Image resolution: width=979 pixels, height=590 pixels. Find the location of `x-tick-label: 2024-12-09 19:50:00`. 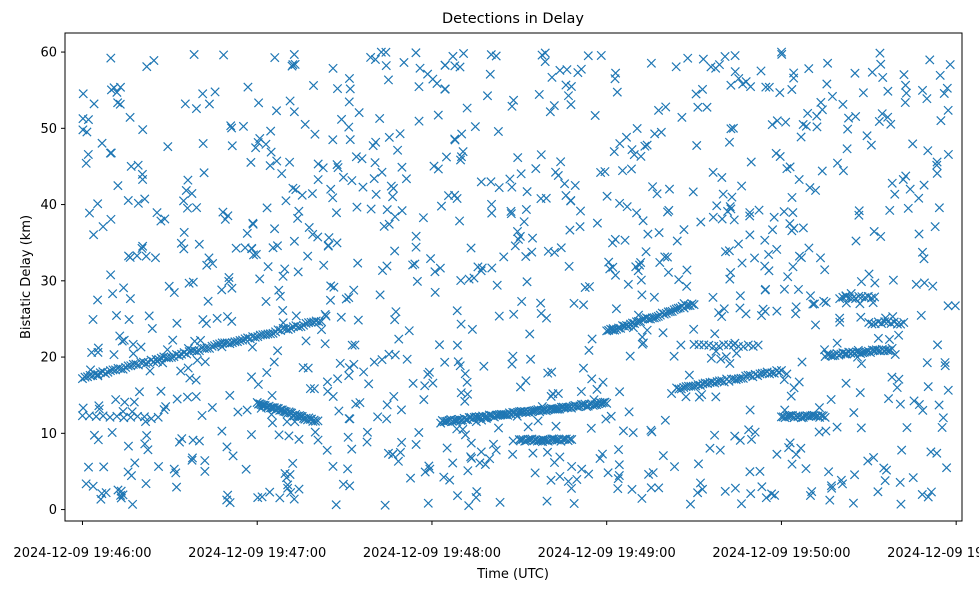

x-tick-label: 2024-12-09 19:50:00 is located at coordinates (781, 553).